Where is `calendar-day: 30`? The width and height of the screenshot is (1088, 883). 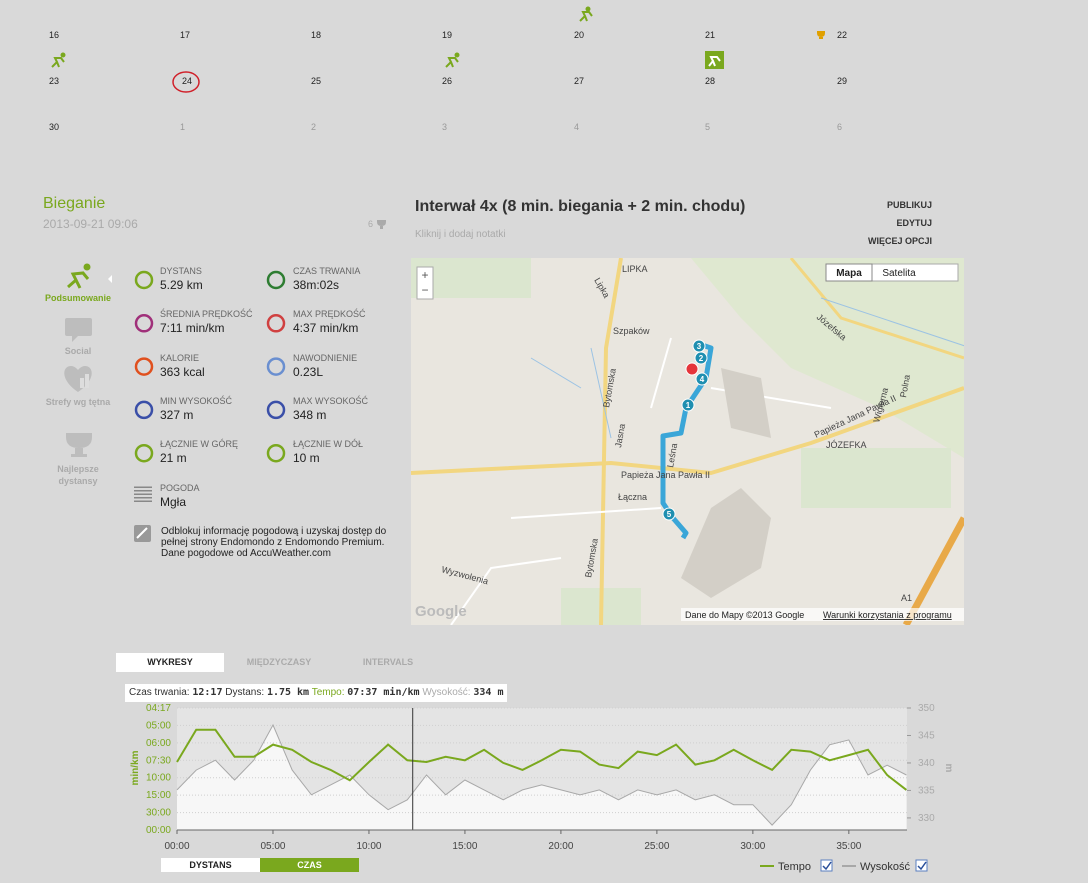
calendar-day: 30 is located at coordinates (54, 127).